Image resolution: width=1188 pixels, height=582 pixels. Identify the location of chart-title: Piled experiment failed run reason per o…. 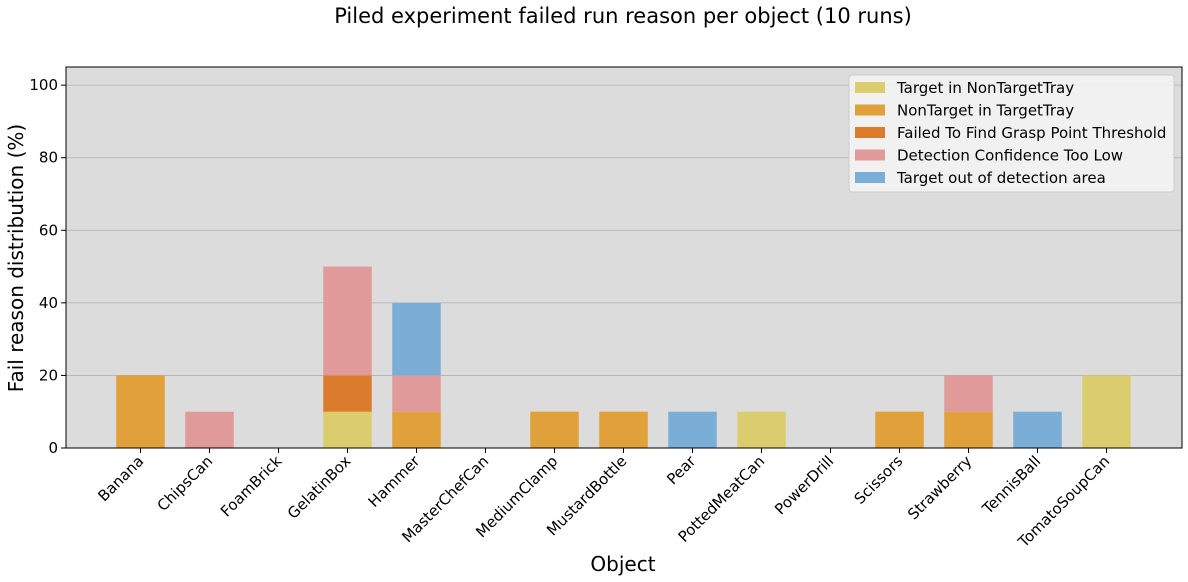
(623, 16).